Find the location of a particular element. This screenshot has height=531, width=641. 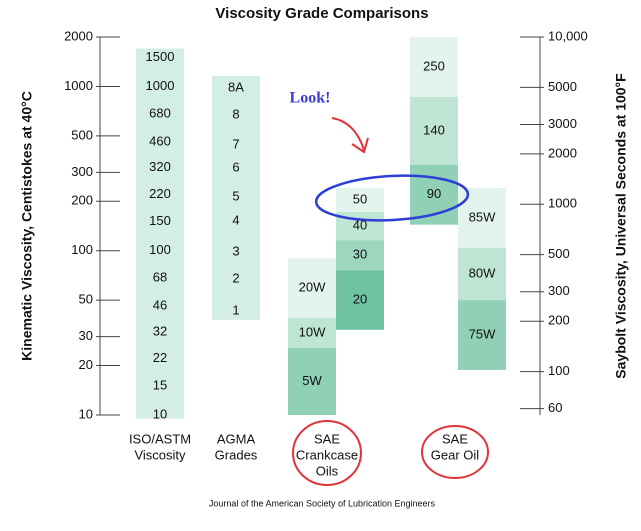

grade-label: 1500 is located at coordinates (160, 56).